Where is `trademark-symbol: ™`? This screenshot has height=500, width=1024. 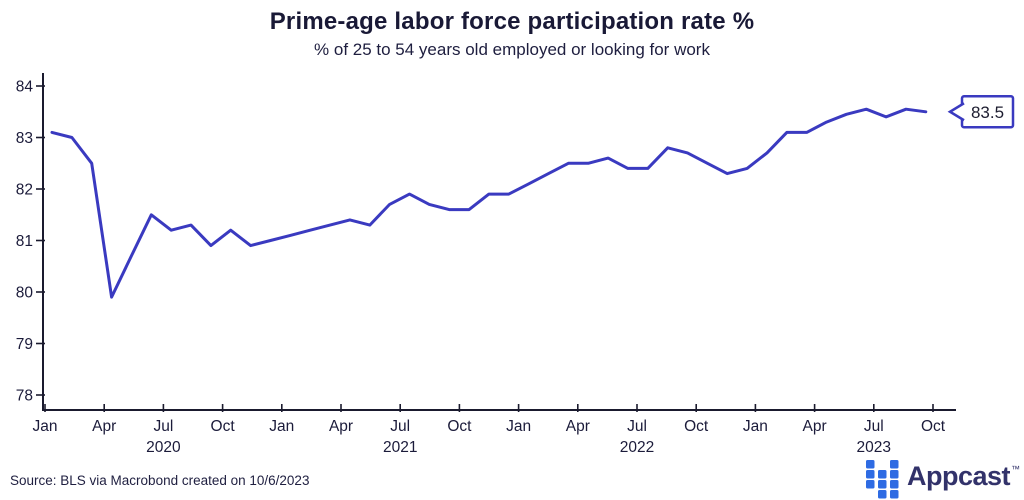
trademark-symbol: ™ is located at coordinates (1016, 469).